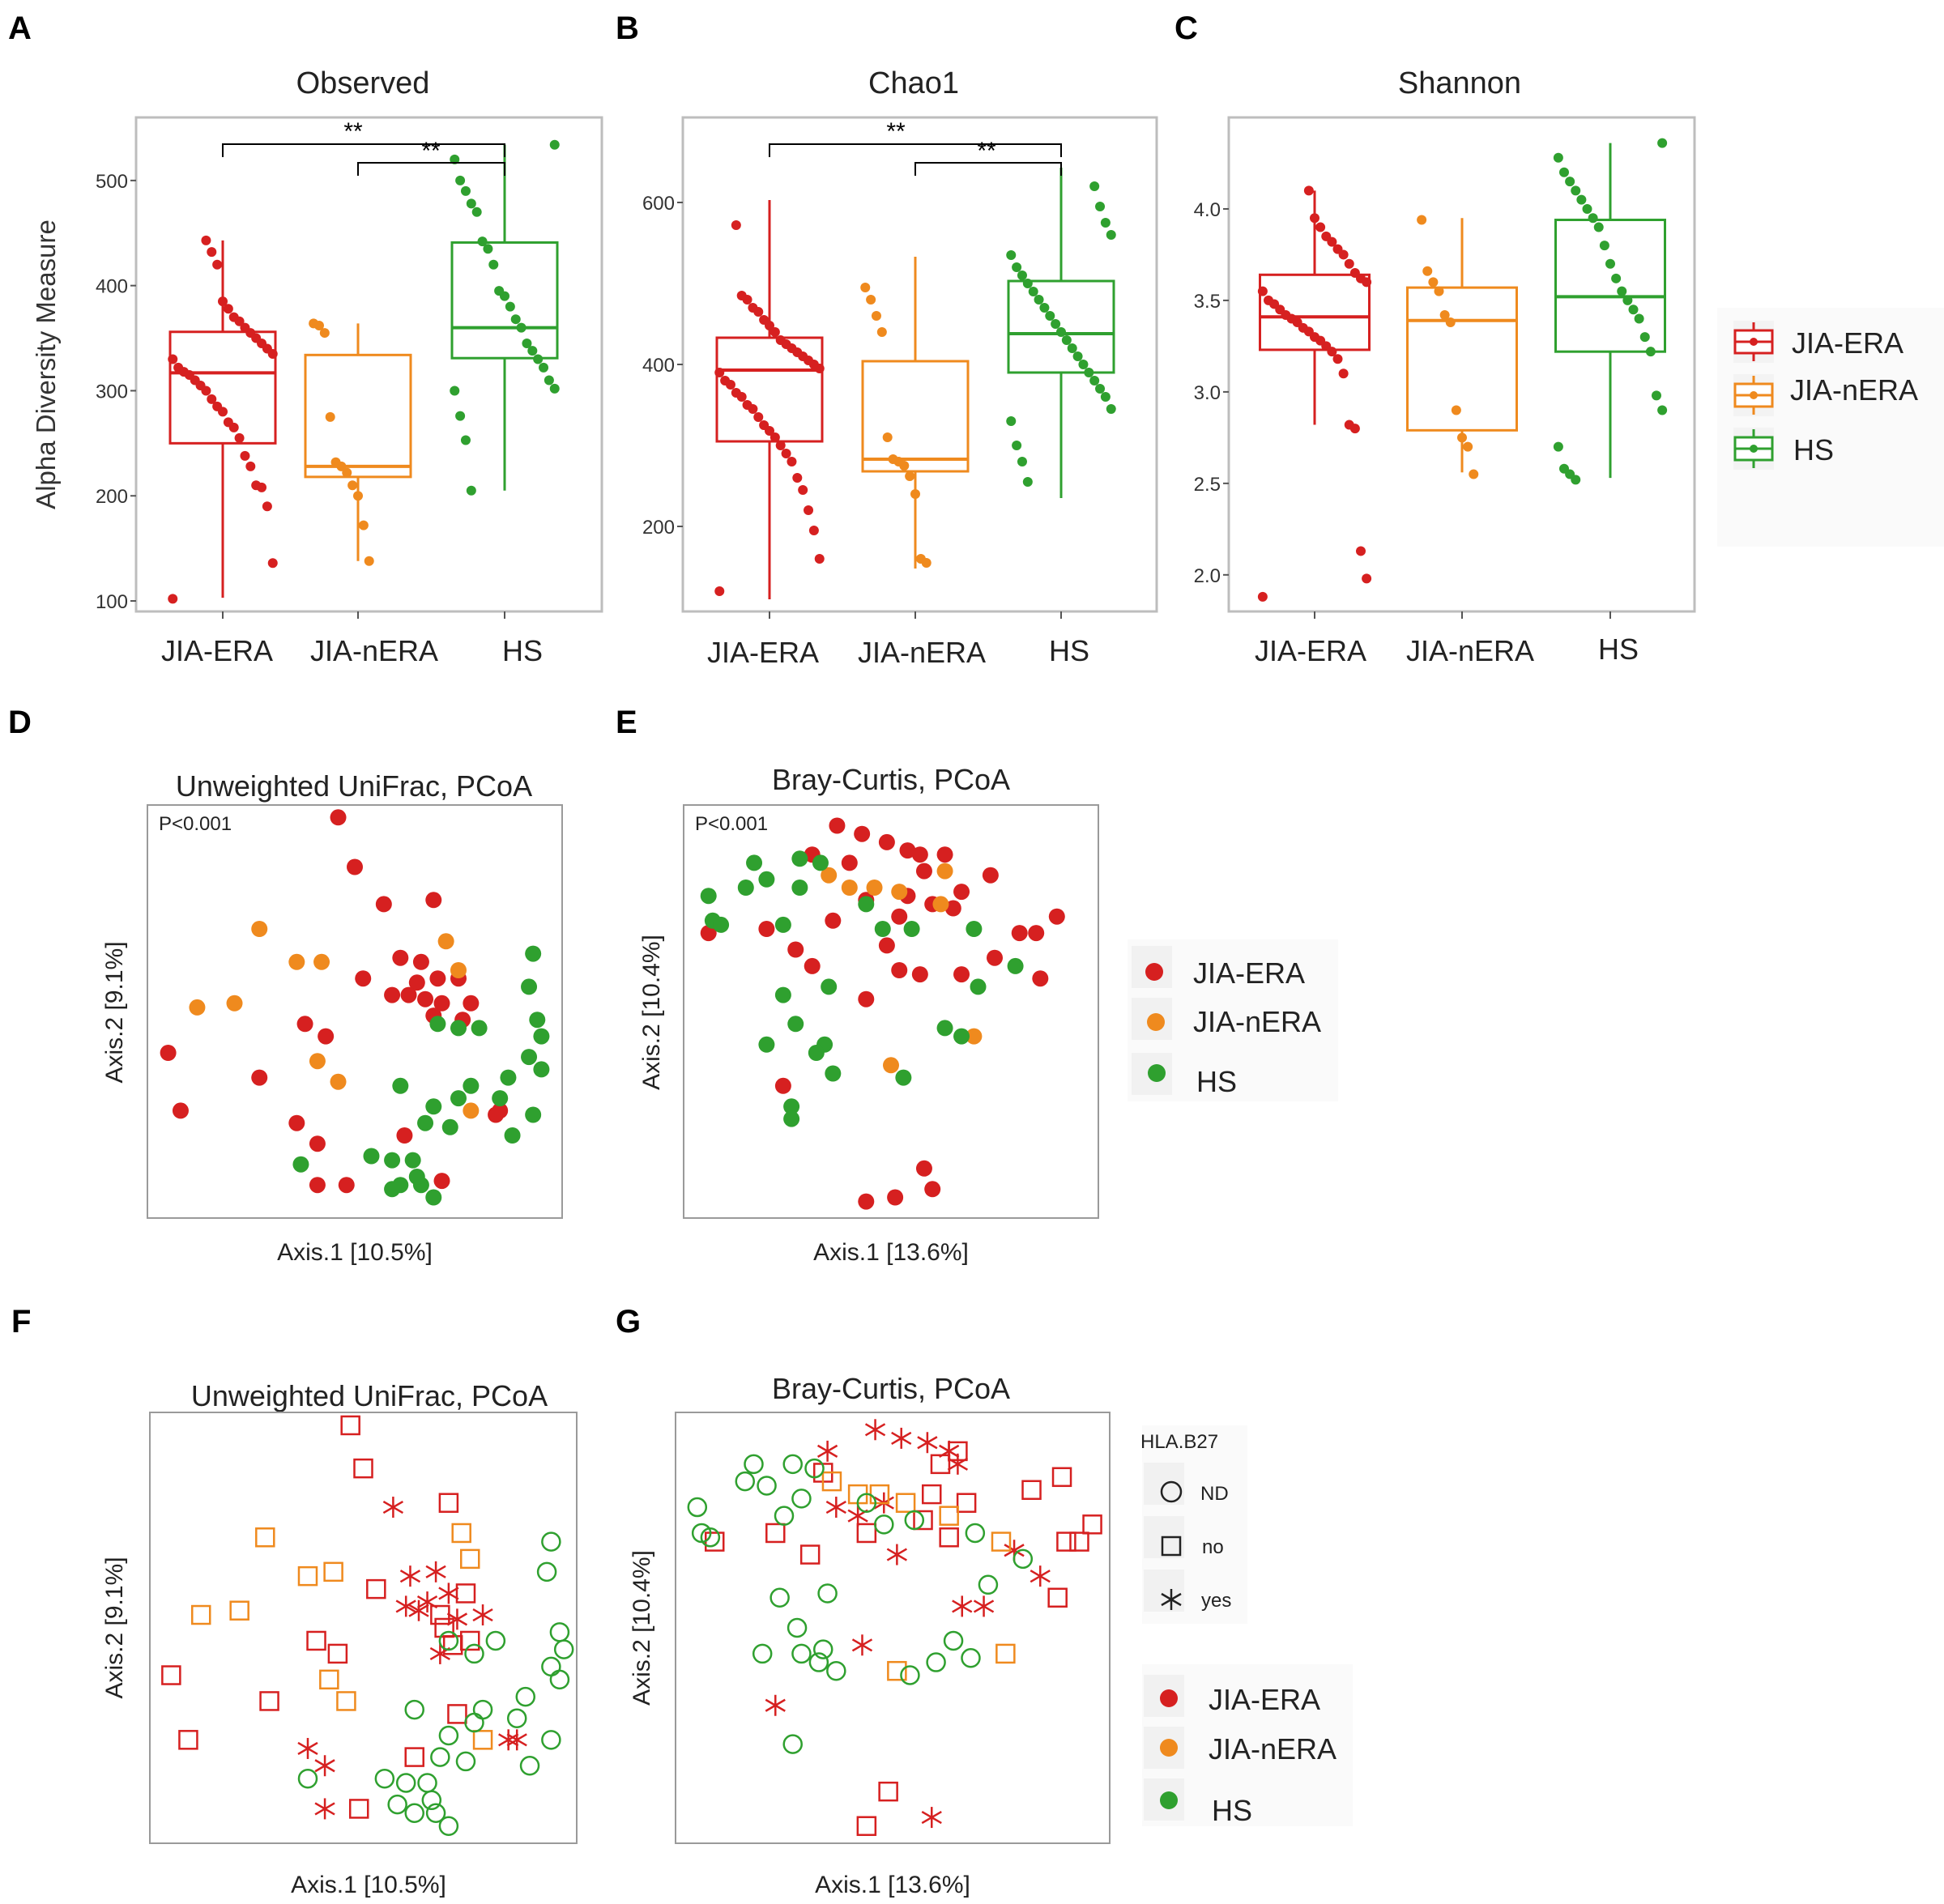 Image resolution: width=1944 pixels, height=1904 pixels. I want to click on panel-b-category-hs: HS, so click(1069, 650).